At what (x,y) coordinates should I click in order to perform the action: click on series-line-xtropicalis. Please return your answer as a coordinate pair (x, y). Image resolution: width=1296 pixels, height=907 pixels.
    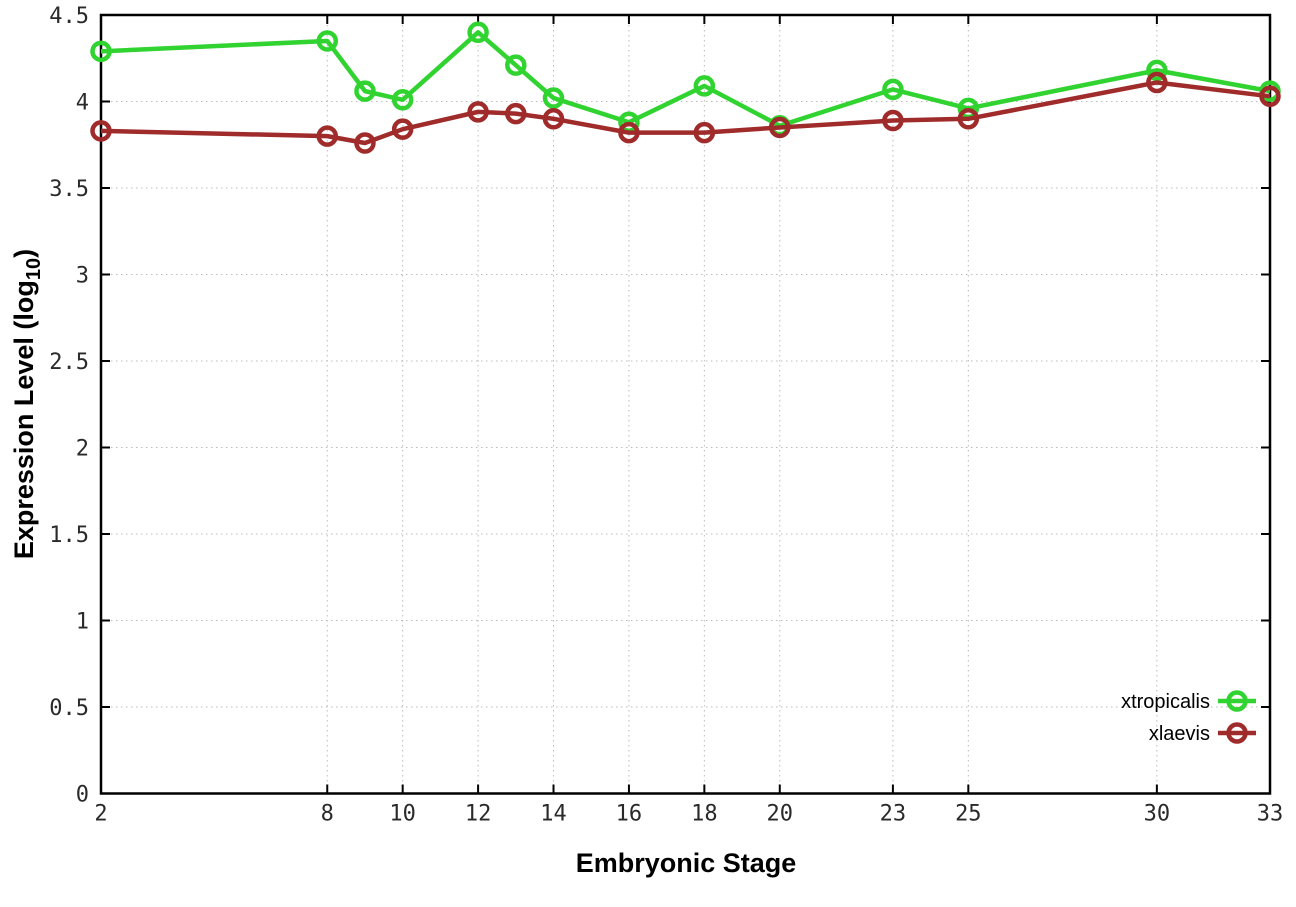
    Looking at the image, I should click on (685, 79).